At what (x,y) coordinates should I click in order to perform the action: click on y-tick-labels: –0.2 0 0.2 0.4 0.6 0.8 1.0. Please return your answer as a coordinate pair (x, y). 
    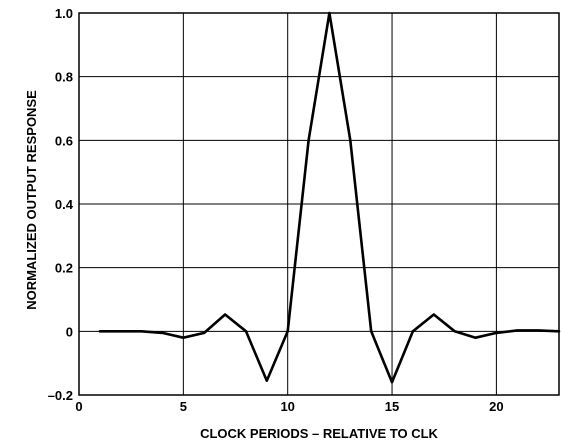
    Looking at the image, I should click on (61, 204).